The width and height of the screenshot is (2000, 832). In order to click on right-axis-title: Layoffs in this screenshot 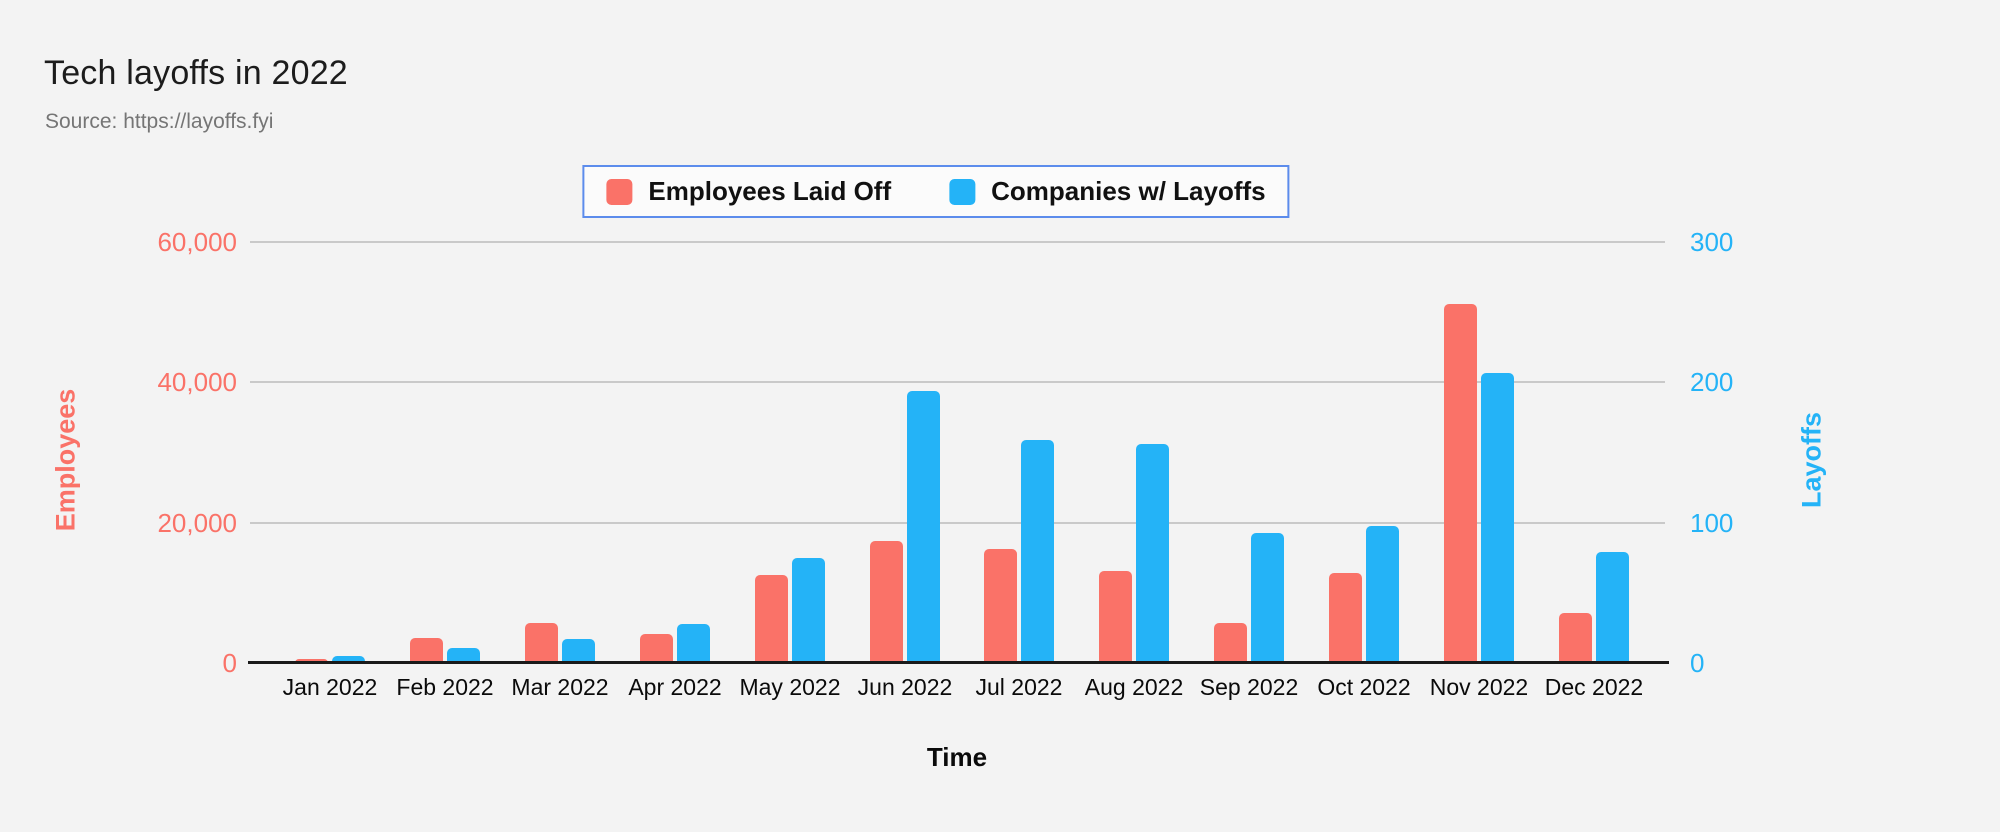, I will do `click(1811, 460)`.